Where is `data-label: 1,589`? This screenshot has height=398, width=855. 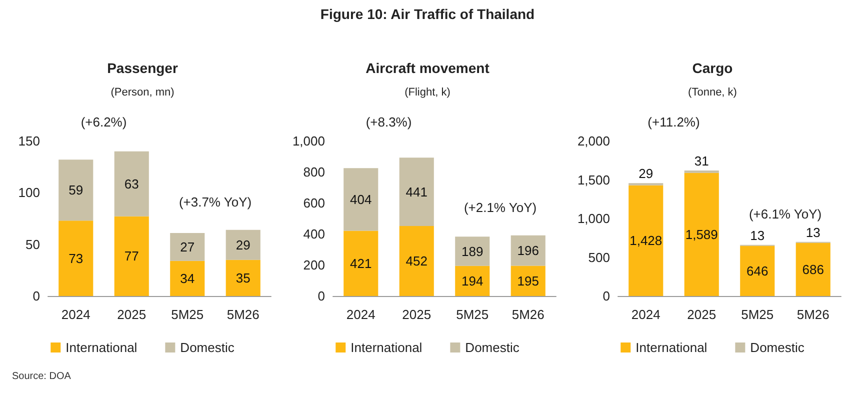
data-label: 1,589 is located at coordinates (701, 234).